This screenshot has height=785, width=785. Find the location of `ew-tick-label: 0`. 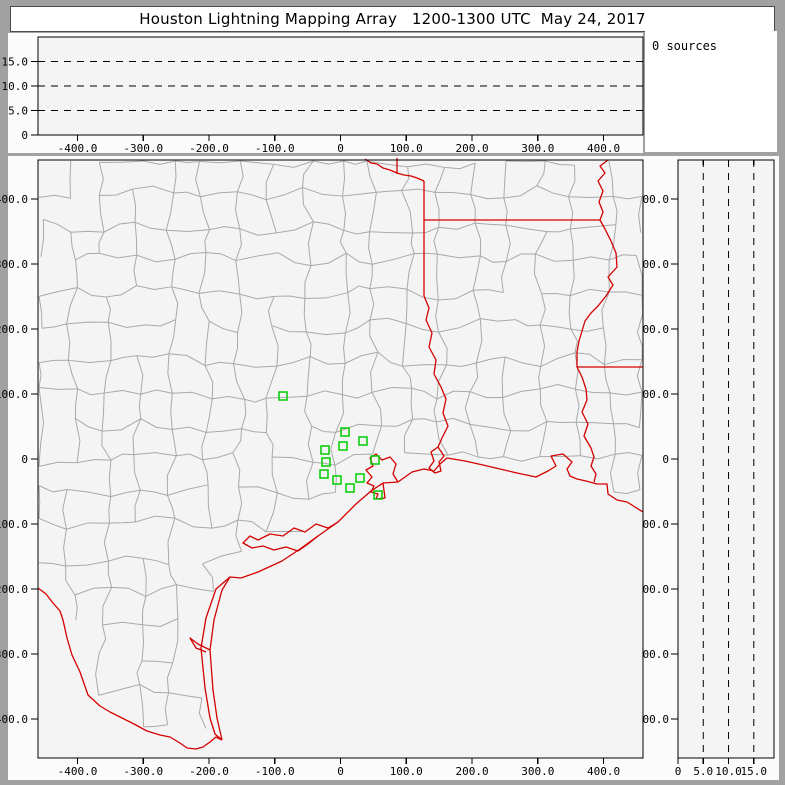

ew-tick-label: 0 is located at coordinates (340, 771).